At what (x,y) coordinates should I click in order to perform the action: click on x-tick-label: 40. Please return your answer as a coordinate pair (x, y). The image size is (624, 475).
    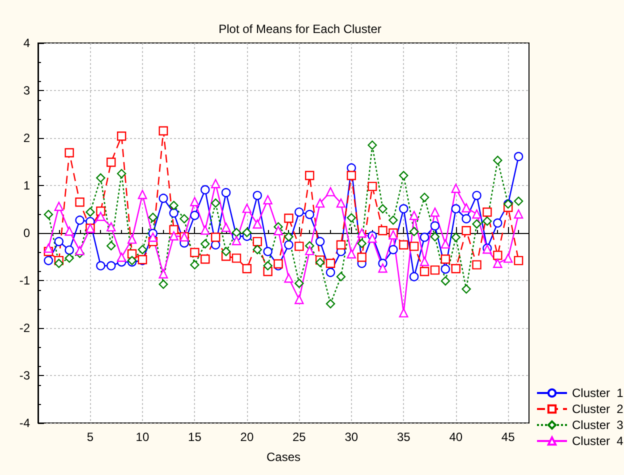
    Looking at the image, I should click on (456, 437).